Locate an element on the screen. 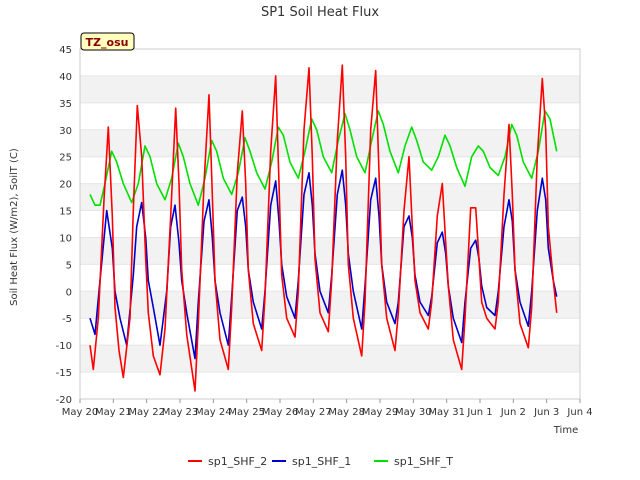 This screenshot has width=640, height=480. y-tick-label: 25 is located at coordinates (65, 158).